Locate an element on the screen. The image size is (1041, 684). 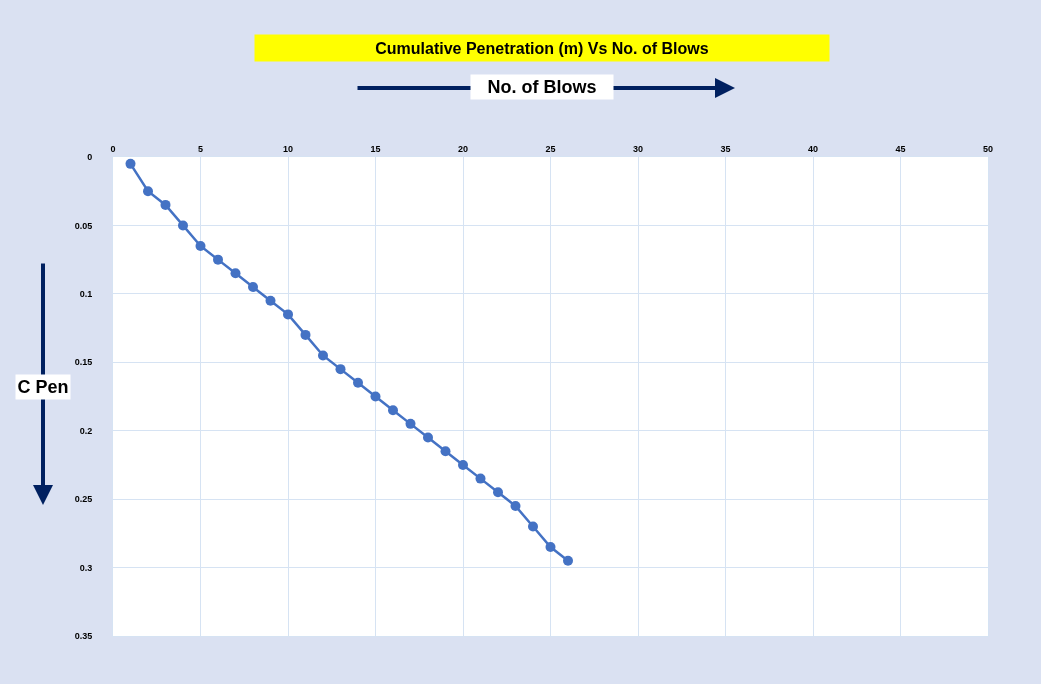
y-tick-label: 0.3 is located at coordinates (86, 567).